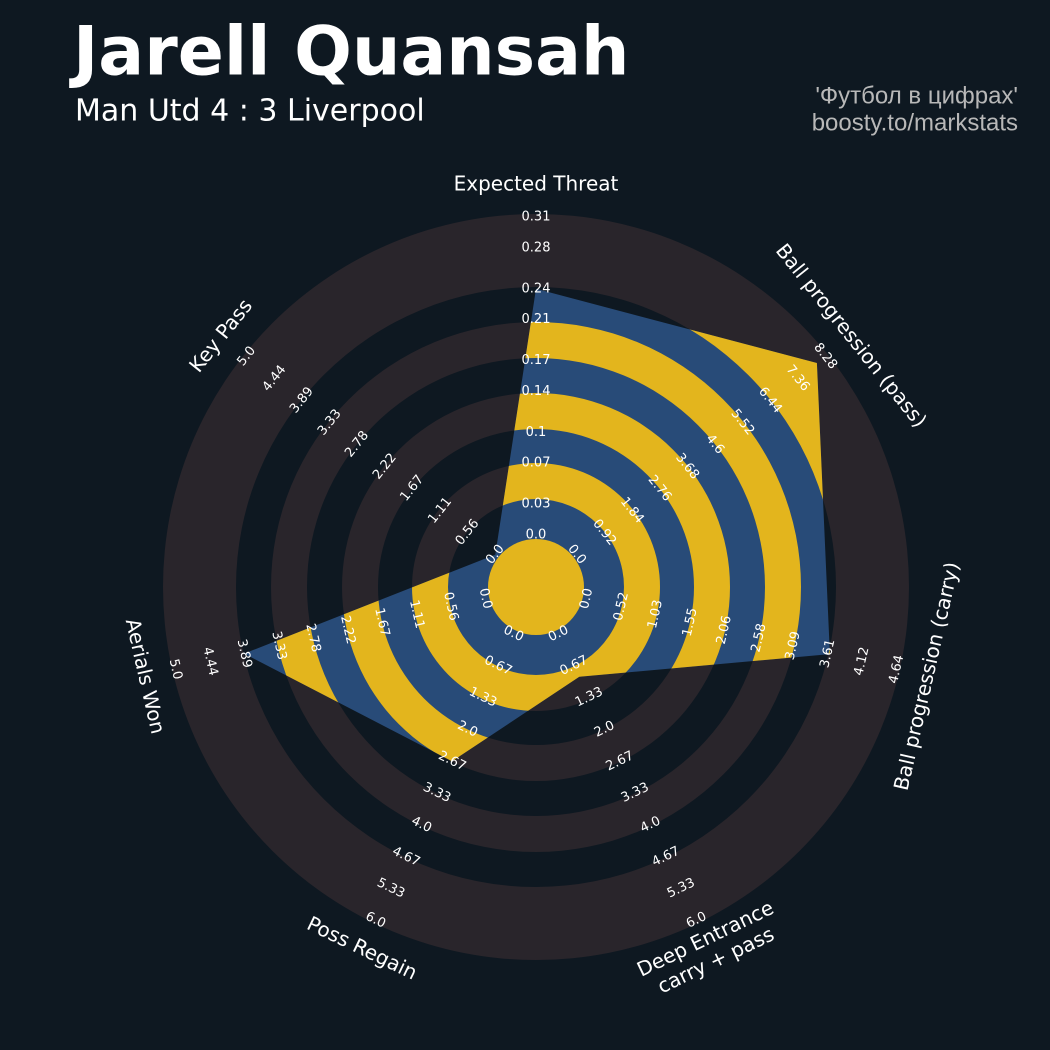  Describe the element at coordinates (916, 95) in the screenshot. I see `credit: 'Футбол в цифрах'` at that location.